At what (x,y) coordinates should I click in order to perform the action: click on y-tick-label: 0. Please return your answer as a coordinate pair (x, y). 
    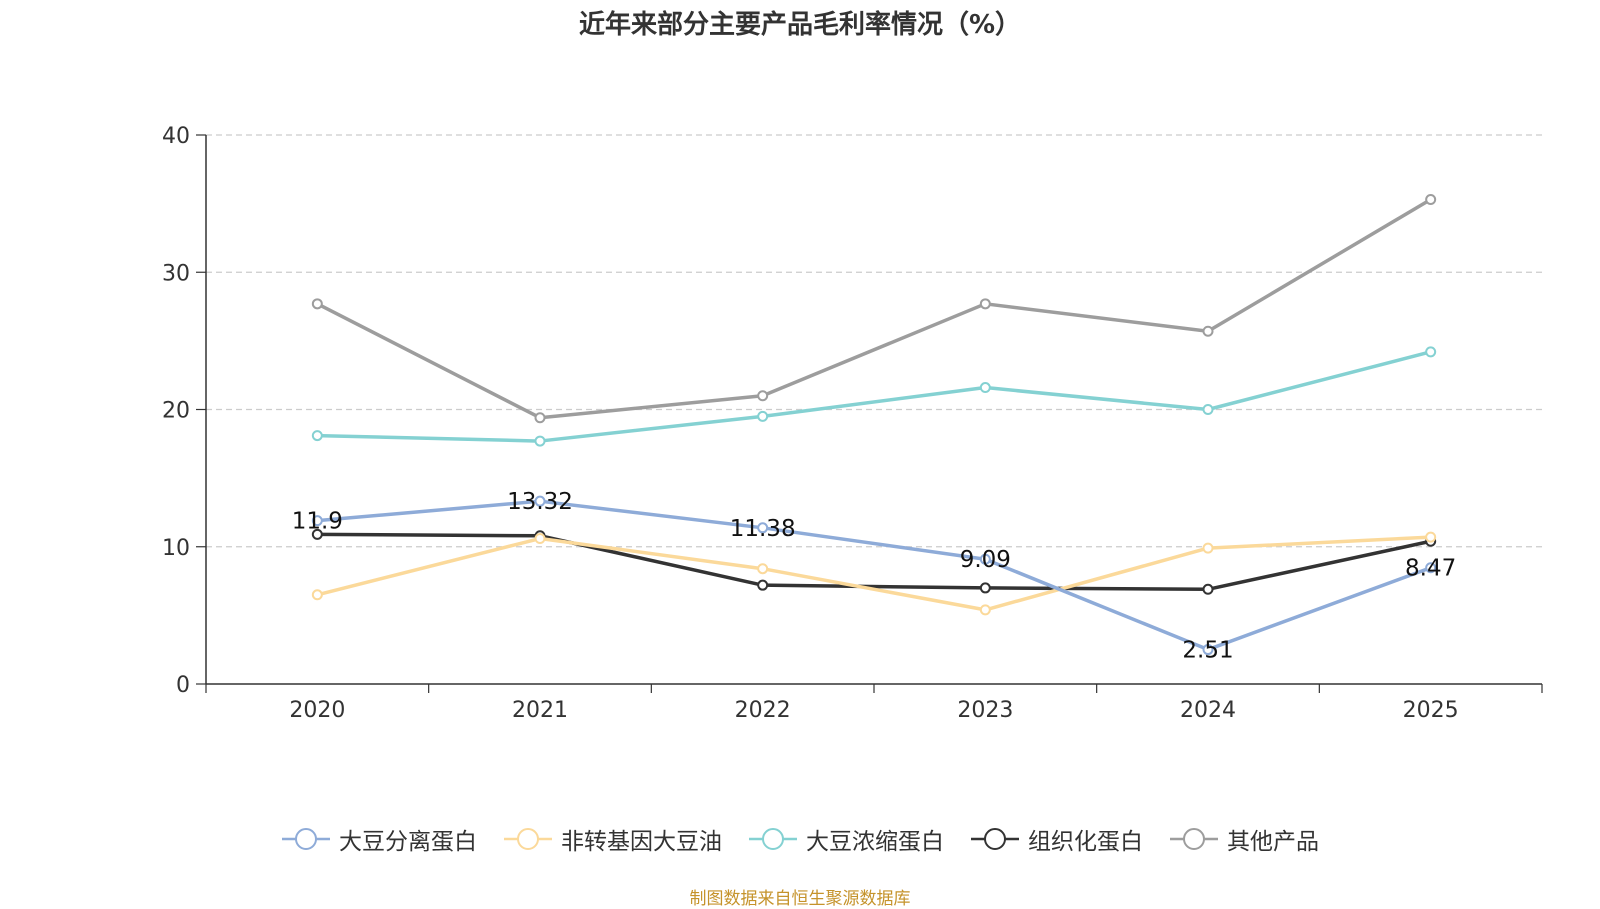
    Looking at the image, I should click on (183, 685).